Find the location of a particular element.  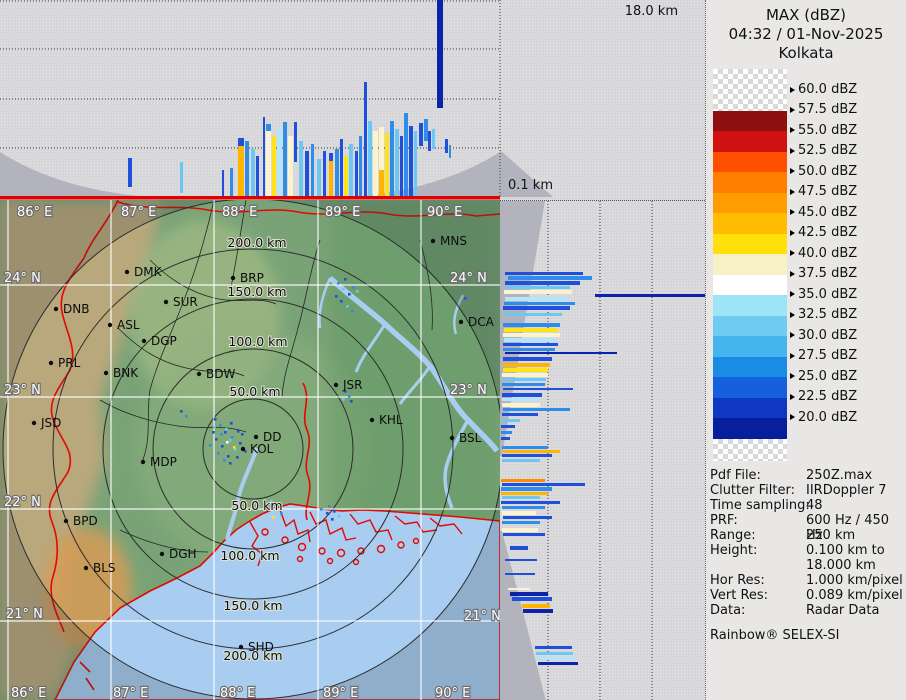

city-label: DNB is located at coordinates (76, 309).